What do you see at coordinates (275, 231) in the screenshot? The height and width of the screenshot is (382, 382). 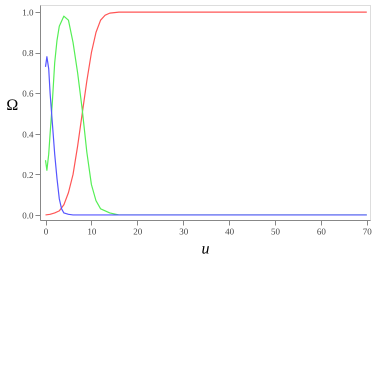 I see `x-tick-label: 50` at bounding box center [275, 231].